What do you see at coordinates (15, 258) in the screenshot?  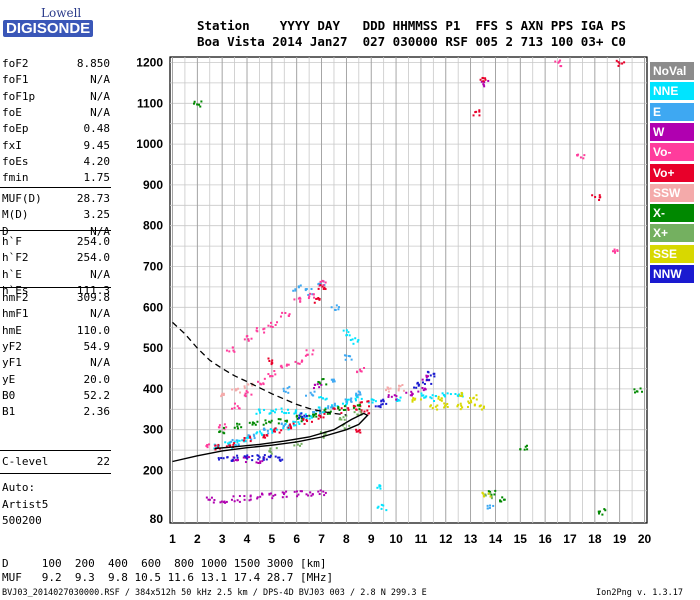 I see `param-key: h`F2` at bounding box center [15, 258].